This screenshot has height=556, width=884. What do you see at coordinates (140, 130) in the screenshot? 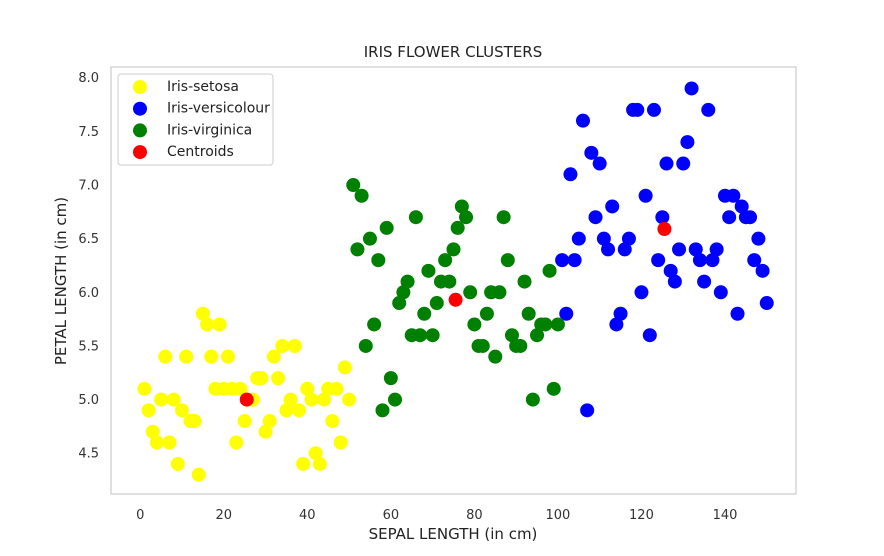
I see `legend-marker-iris-virginica` at bounding box center [140, 130].